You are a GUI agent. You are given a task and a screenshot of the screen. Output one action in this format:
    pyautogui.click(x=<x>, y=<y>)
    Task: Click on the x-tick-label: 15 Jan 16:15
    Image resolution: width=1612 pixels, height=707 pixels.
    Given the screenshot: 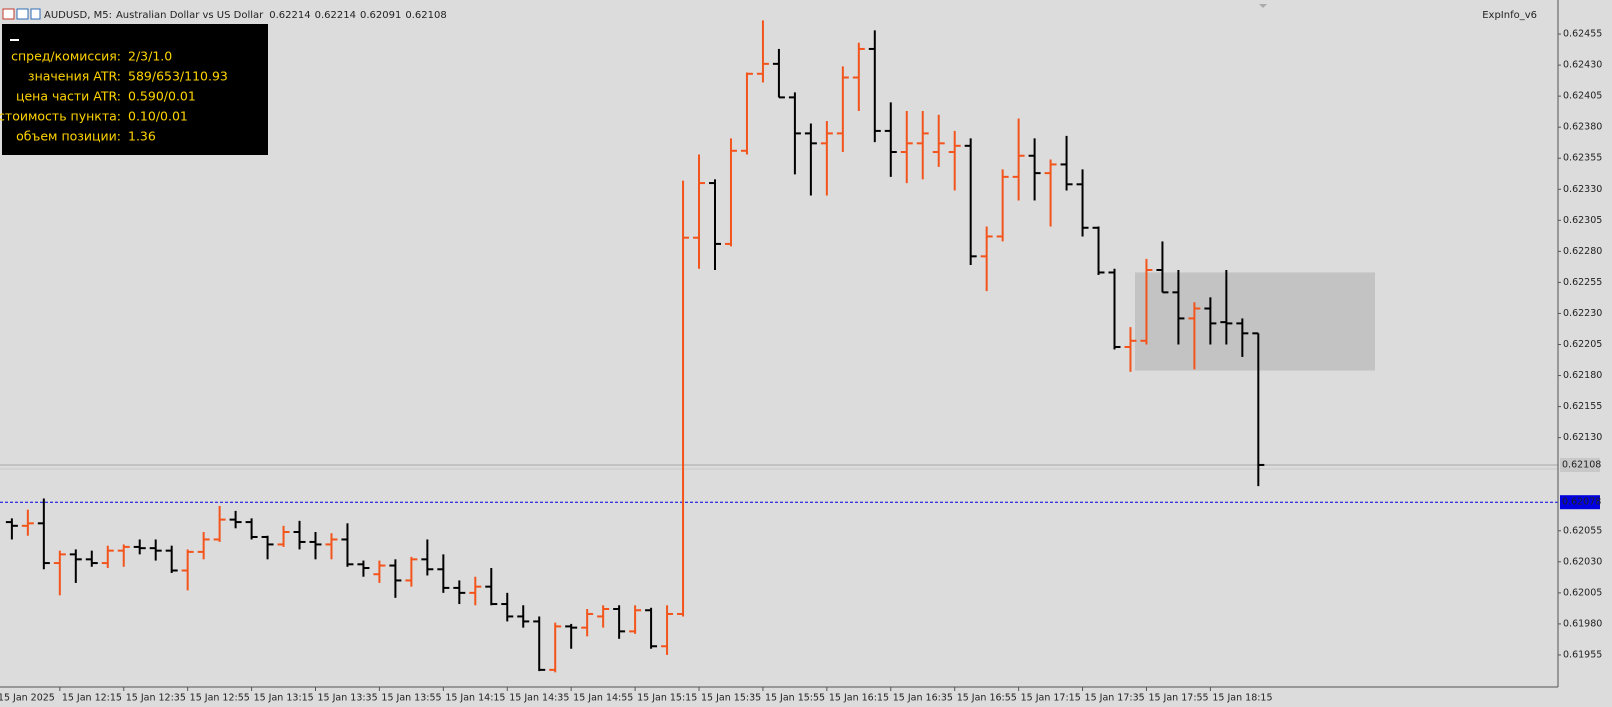 What is the action you would take?
    pyautogui.click(x=859, y=698)
    